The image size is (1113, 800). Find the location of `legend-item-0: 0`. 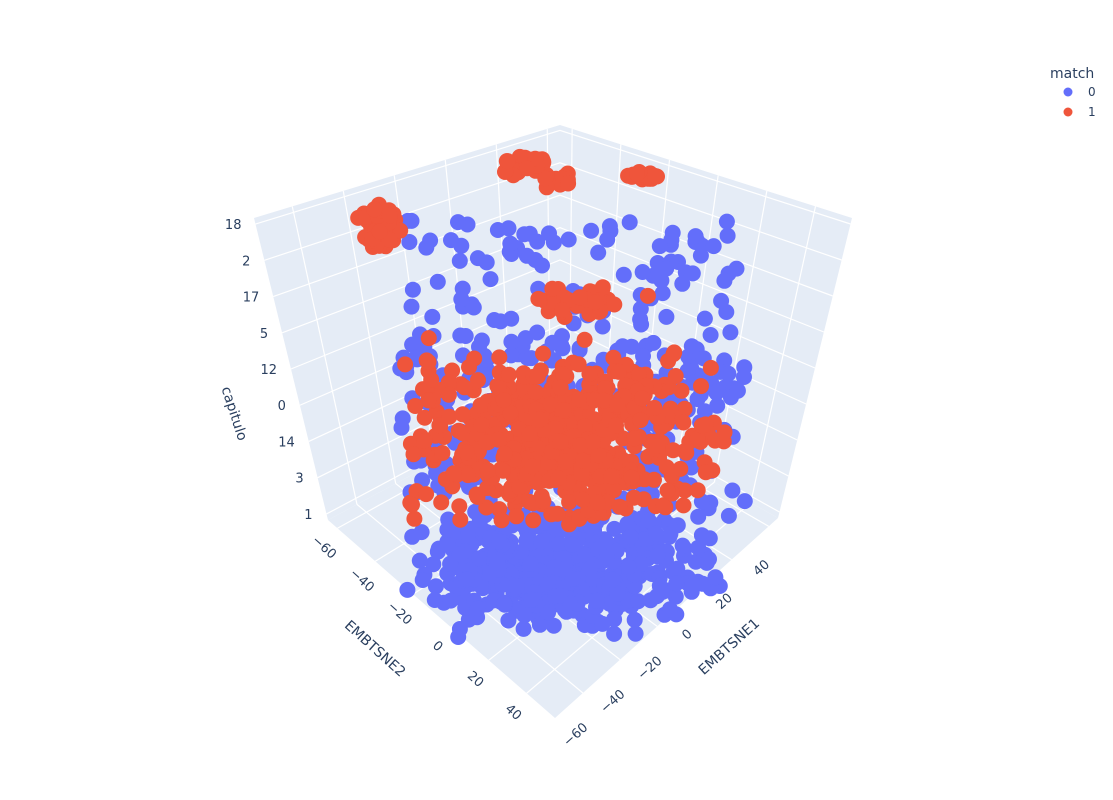

legend-item-0: 0 is located at coordinates (1079, 92).